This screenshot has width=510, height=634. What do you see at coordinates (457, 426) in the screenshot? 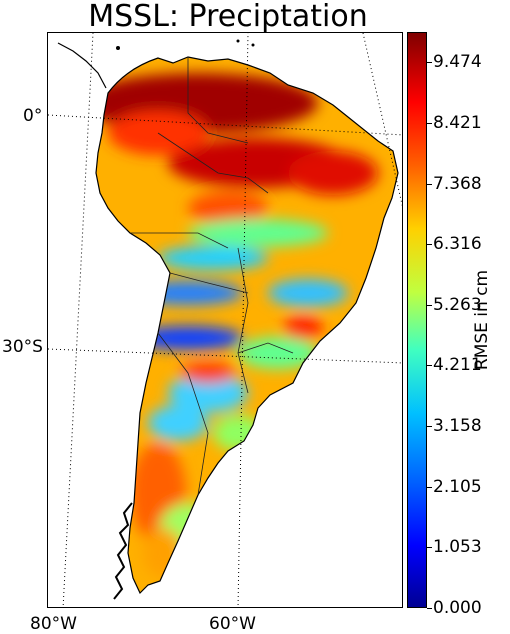
I see `colorbar-tick-label: 3.158` at bounding box center [457, 426].